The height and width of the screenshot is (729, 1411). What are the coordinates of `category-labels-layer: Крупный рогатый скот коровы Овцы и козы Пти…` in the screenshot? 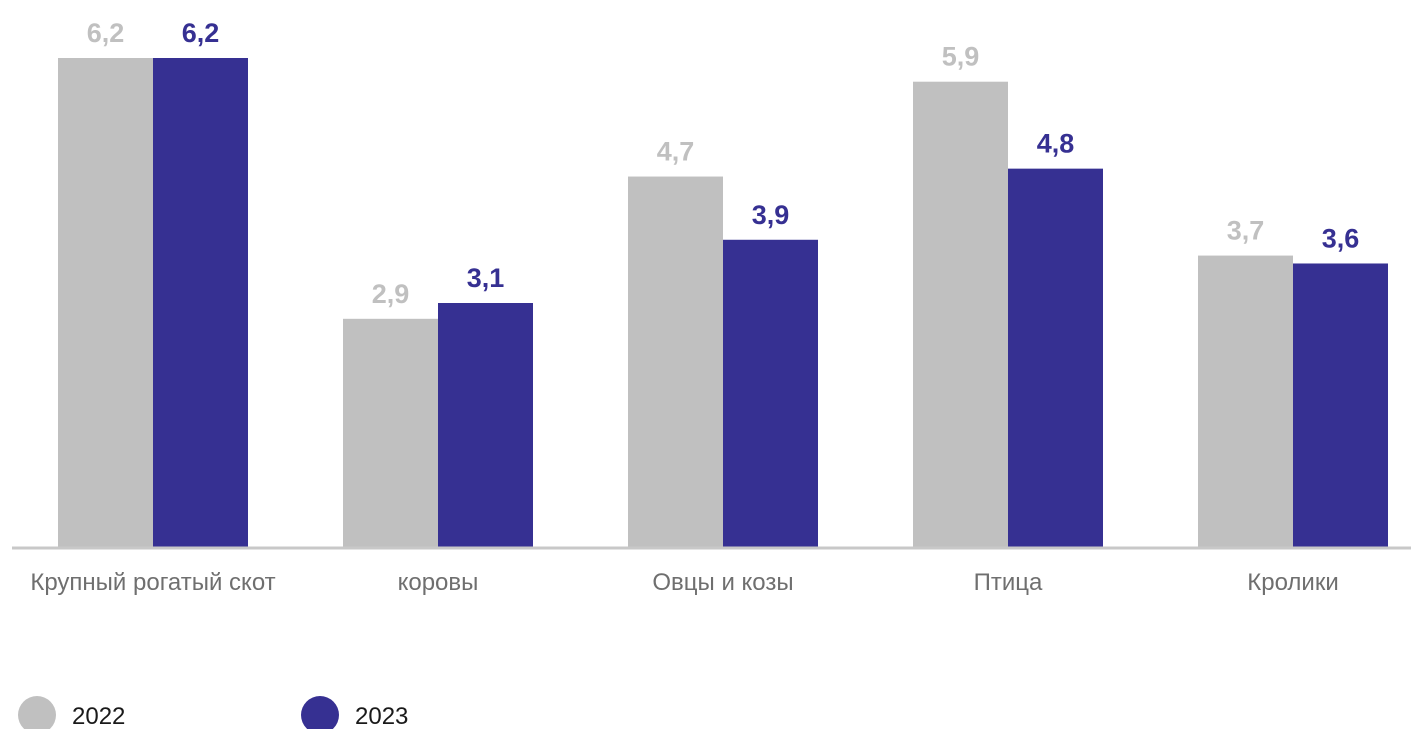 It's located at (684, 582).